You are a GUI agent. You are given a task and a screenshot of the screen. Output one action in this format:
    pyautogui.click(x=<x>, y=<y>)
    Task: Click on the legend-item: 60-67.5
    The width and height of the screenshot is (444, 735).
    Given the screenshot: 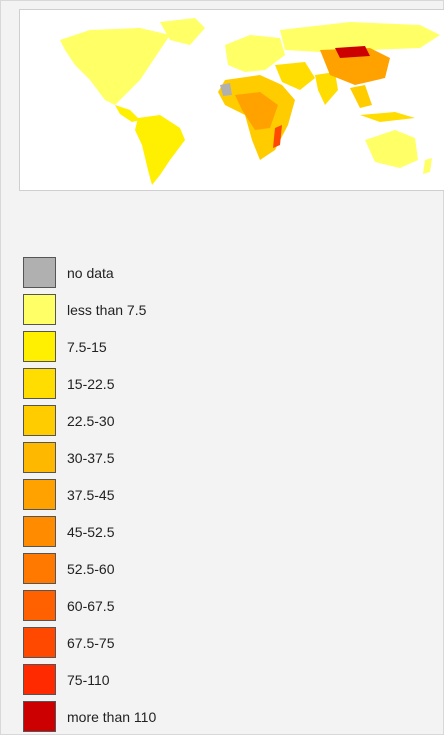 What is the action you would take?
    pyautogui.click(x=173, y=606)
    